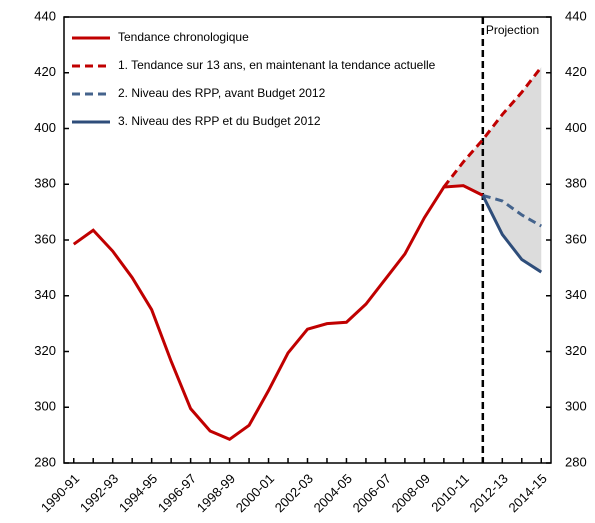 This screenshot has height=523, width=595. Describe the element at coordinates (177, 493) in the screenshot. I see `x-tick-label: 1996-97` at that location.